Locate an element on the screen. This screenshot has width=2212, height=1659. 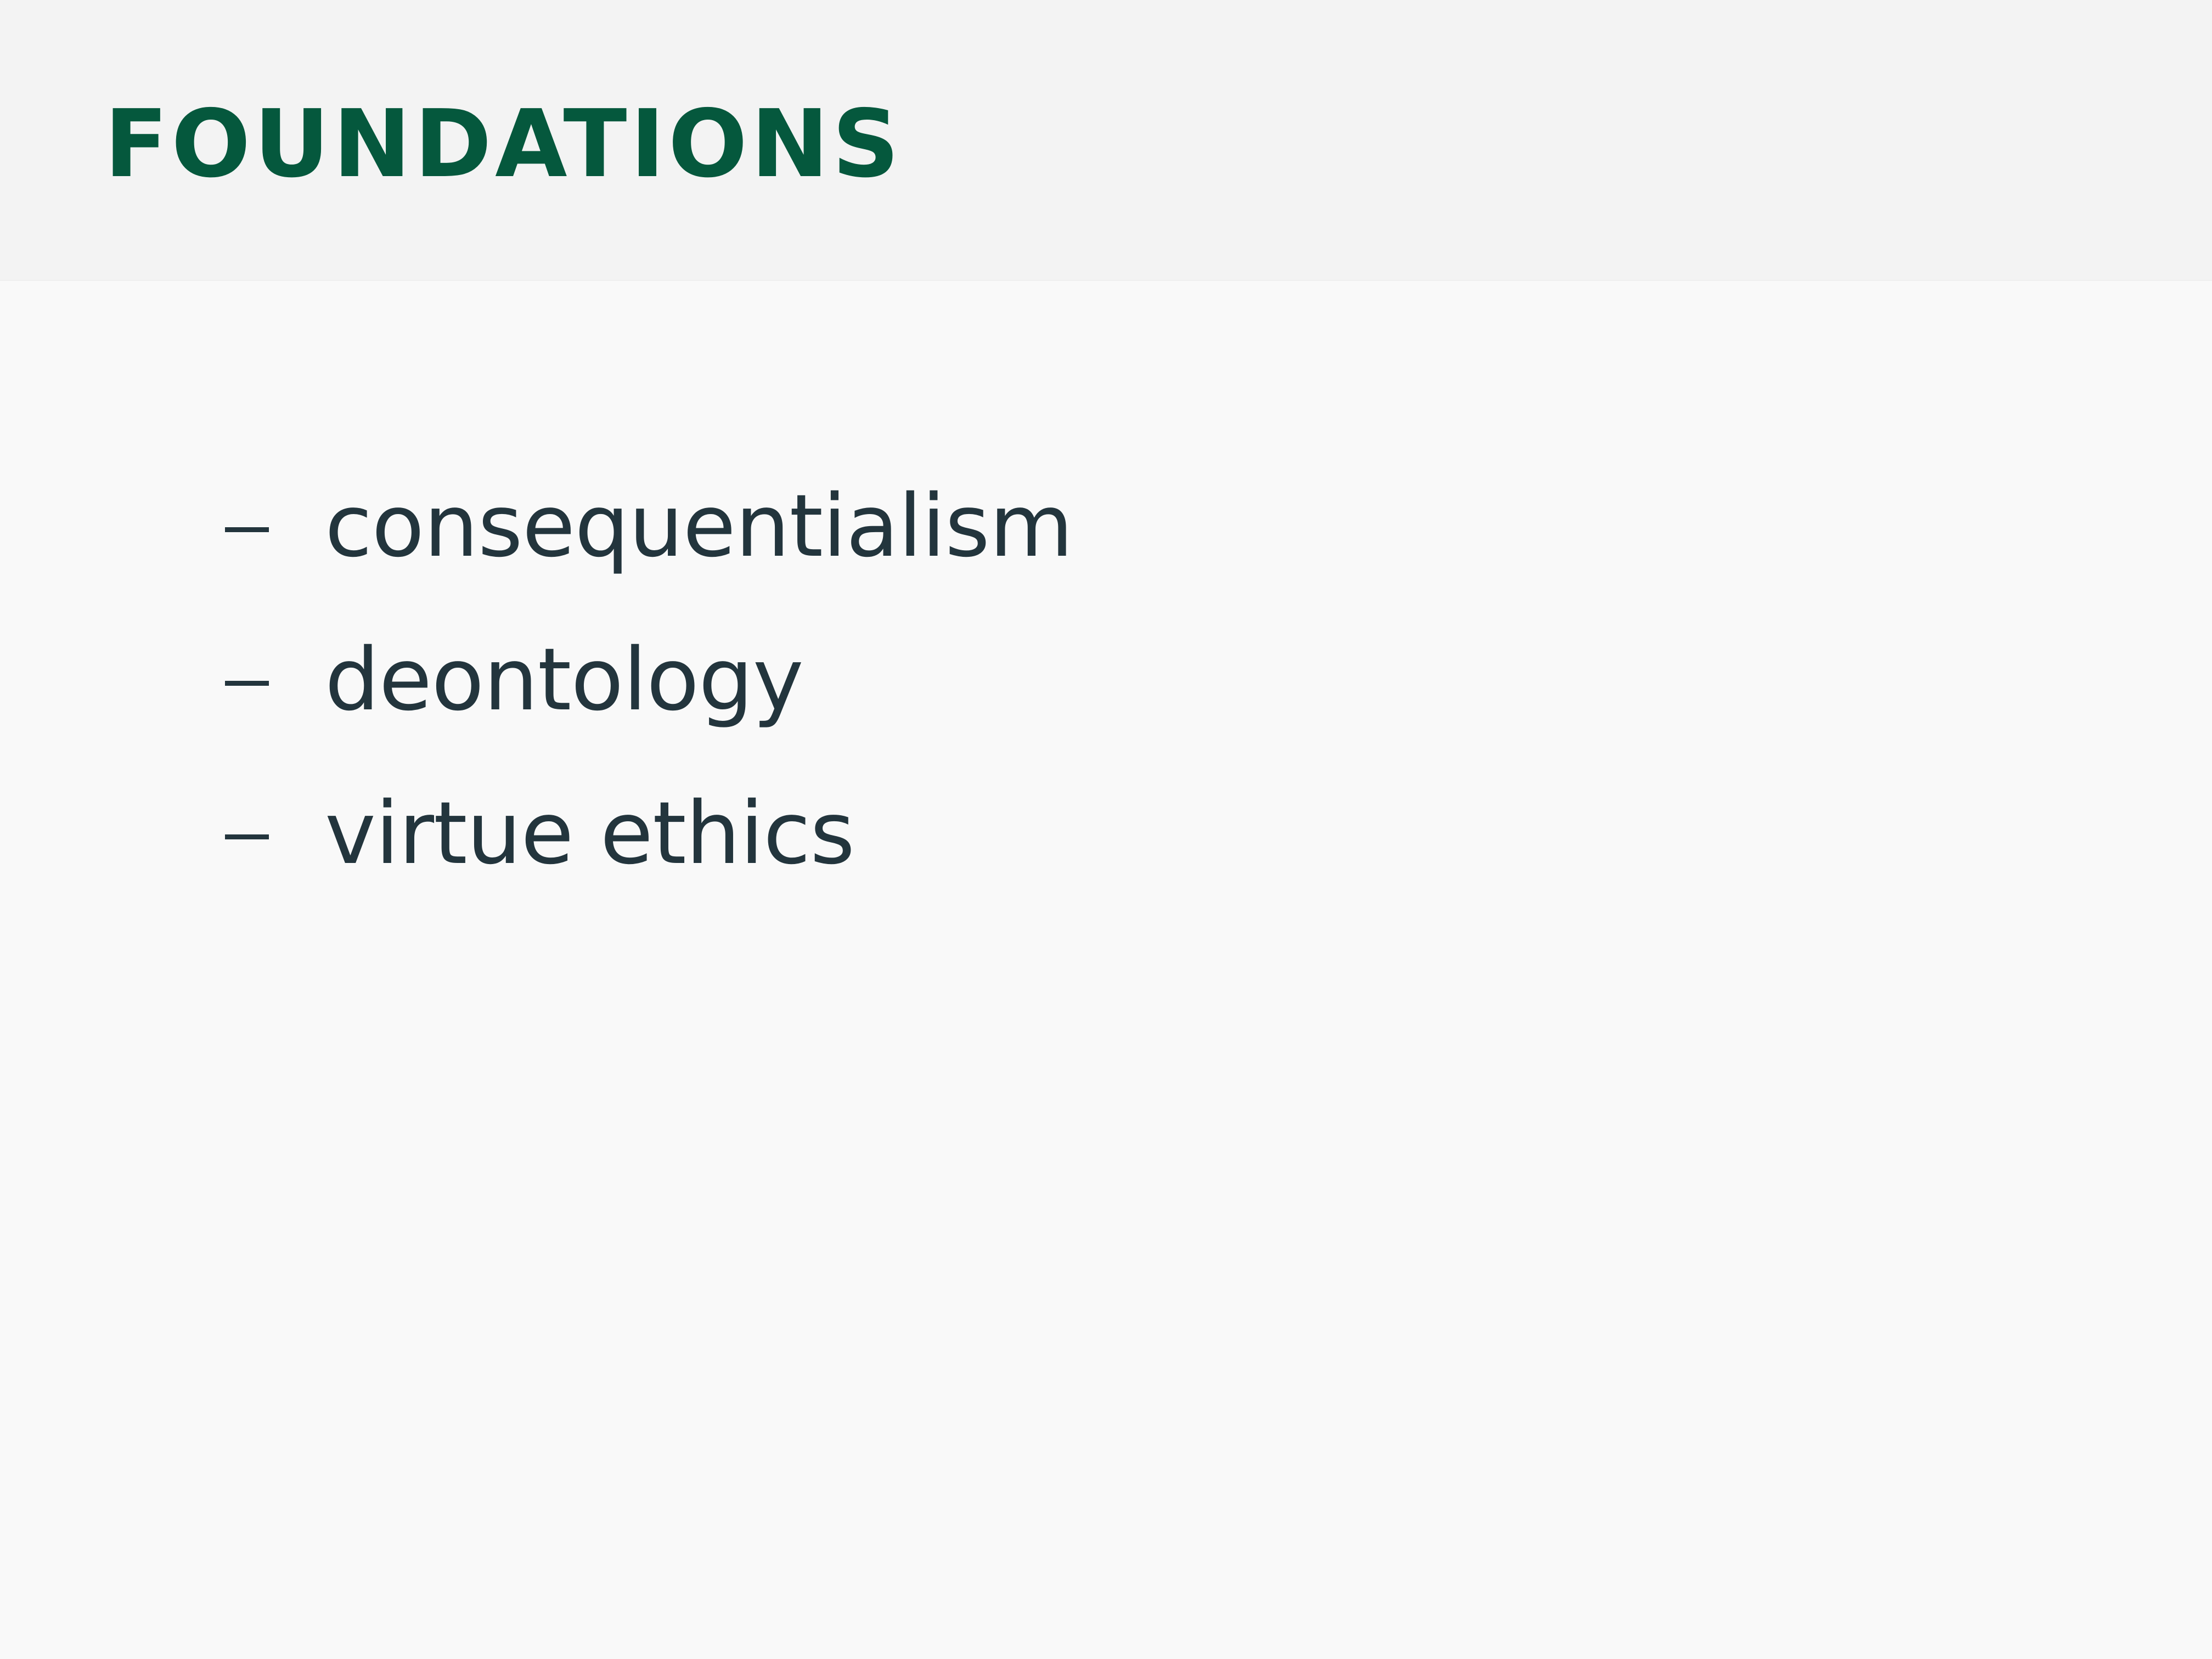
bullet-text: deontology is located at coordinates (565, 680).